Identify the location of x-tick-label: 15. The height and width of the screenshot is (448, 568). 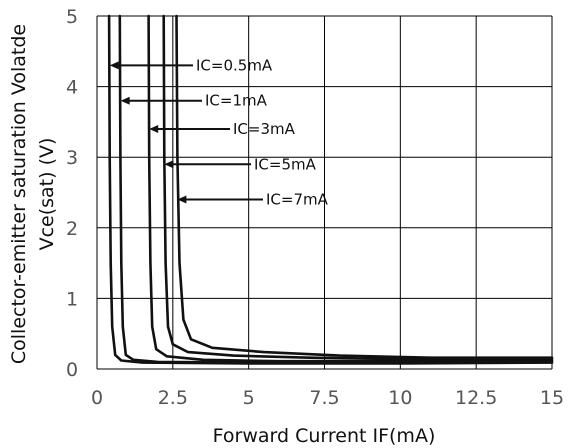
(552, 398).